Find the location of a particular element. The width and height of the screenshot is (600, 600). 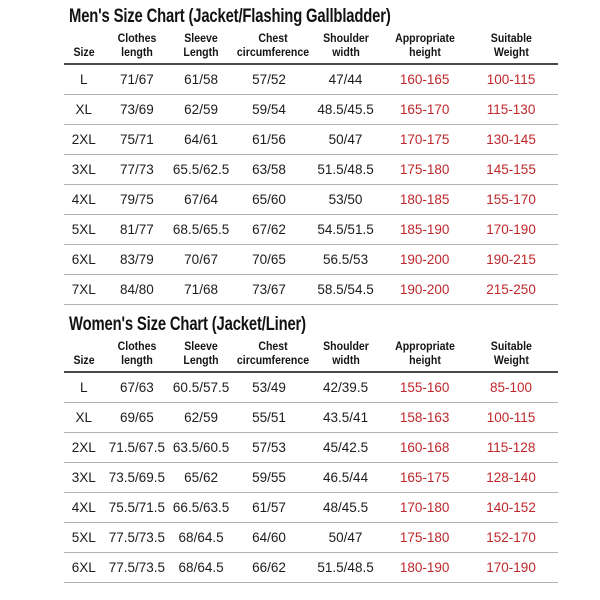

value-cell: 53/50 is located at coordinates (346, 199).